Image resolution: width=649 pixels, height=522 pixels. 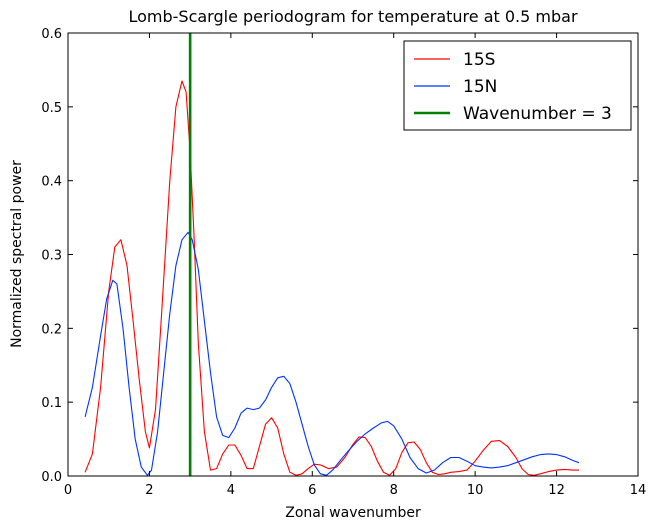 I want to click on y-tick-label: 0.6, so click(x=51, y=34).